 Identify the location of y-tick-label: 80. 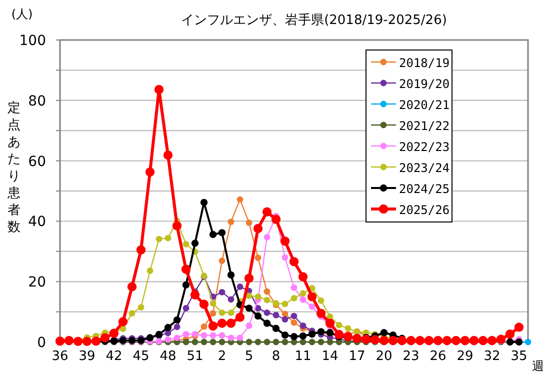
(37, 101).